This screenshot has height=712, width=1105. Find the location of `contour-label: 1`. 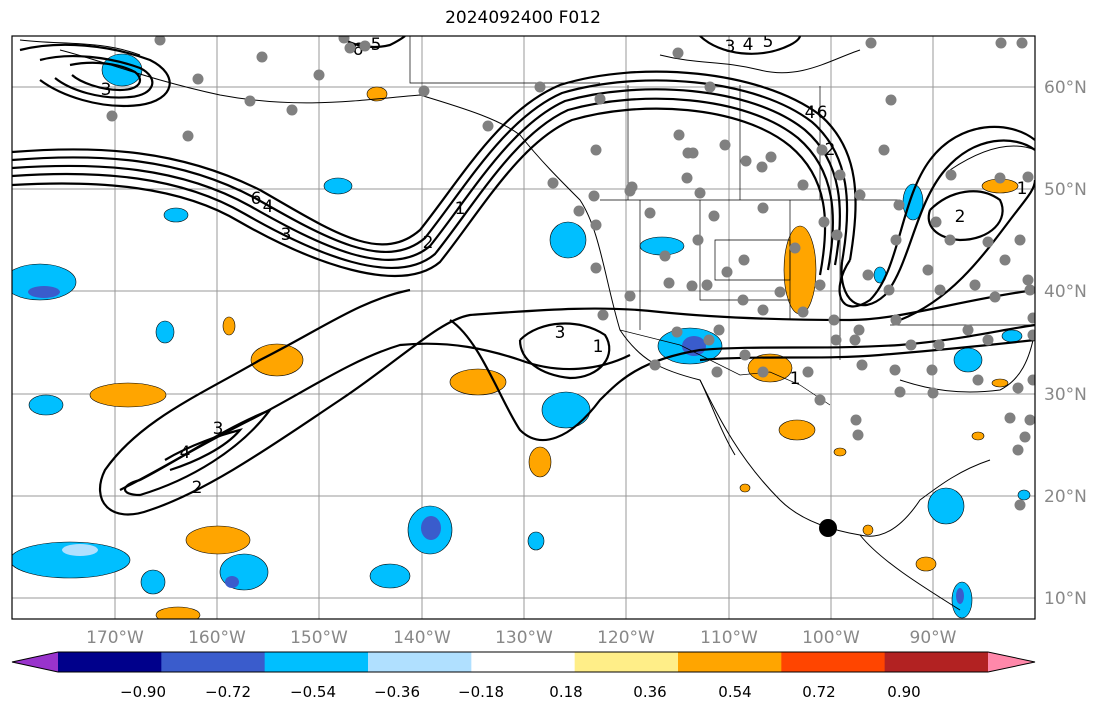

contour-label: 1 is located at coordinates (795, 379).